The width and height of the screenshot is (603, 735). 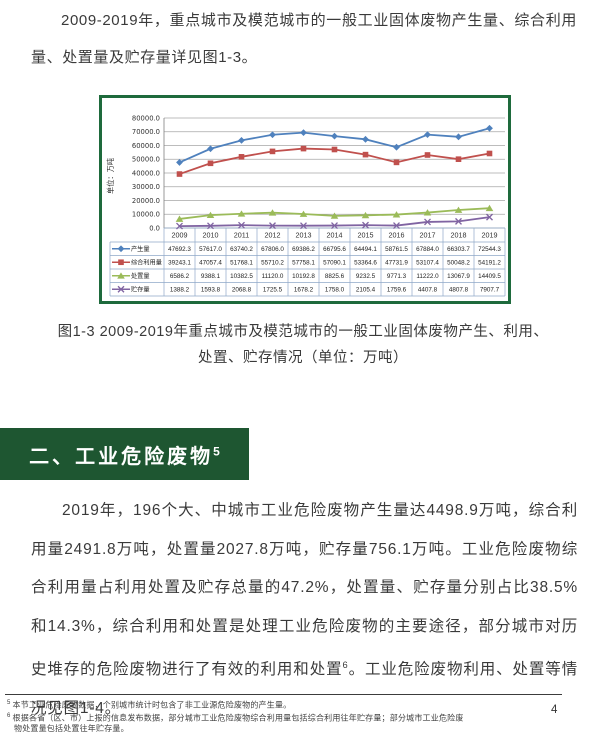 I want to click on svg-text: 1388.2, so click(x=180, y=290).